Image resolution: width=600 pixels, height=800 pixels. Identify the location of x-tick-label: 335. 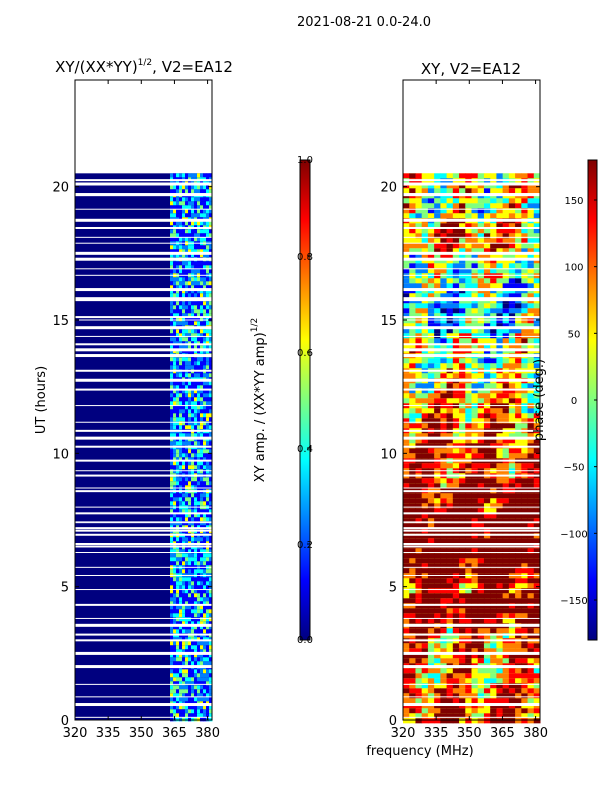
(108, 733).